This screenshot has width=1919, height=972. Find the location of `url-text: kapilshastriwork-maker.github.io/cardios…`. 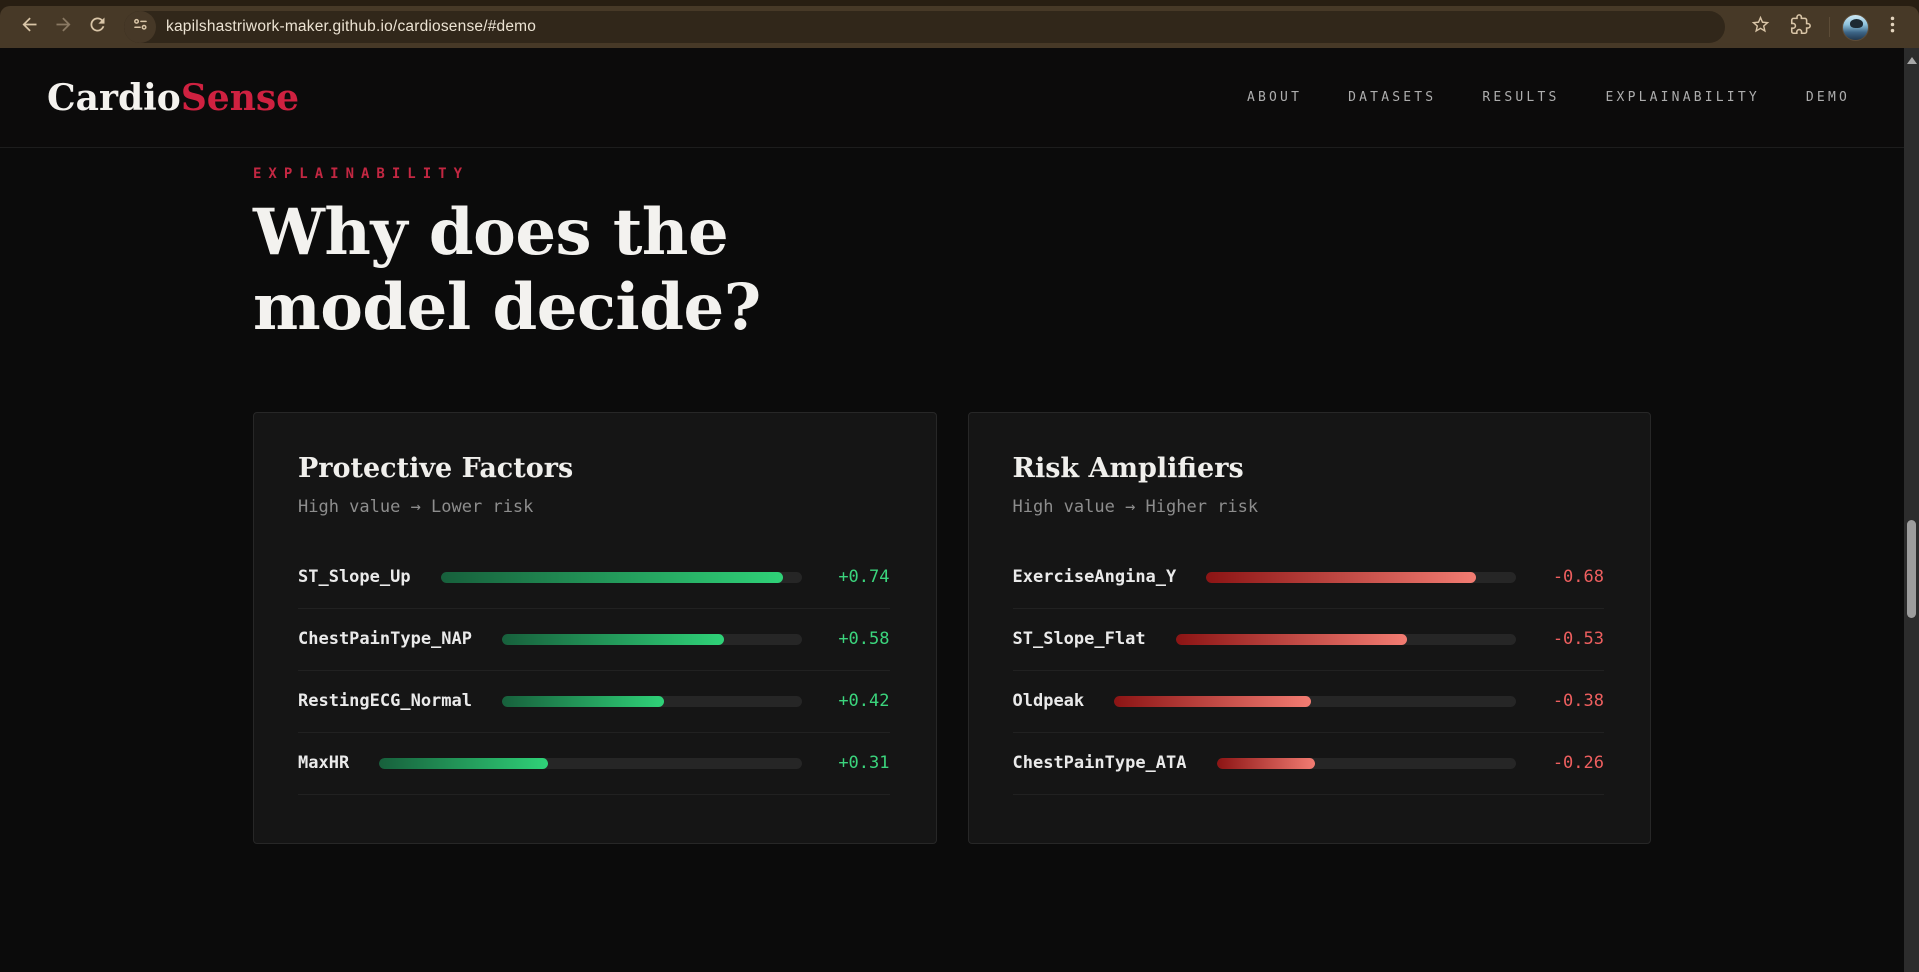

url-text: kapilshastriwork-maker.github.io/cardios… is located at coordinates (351, 26).